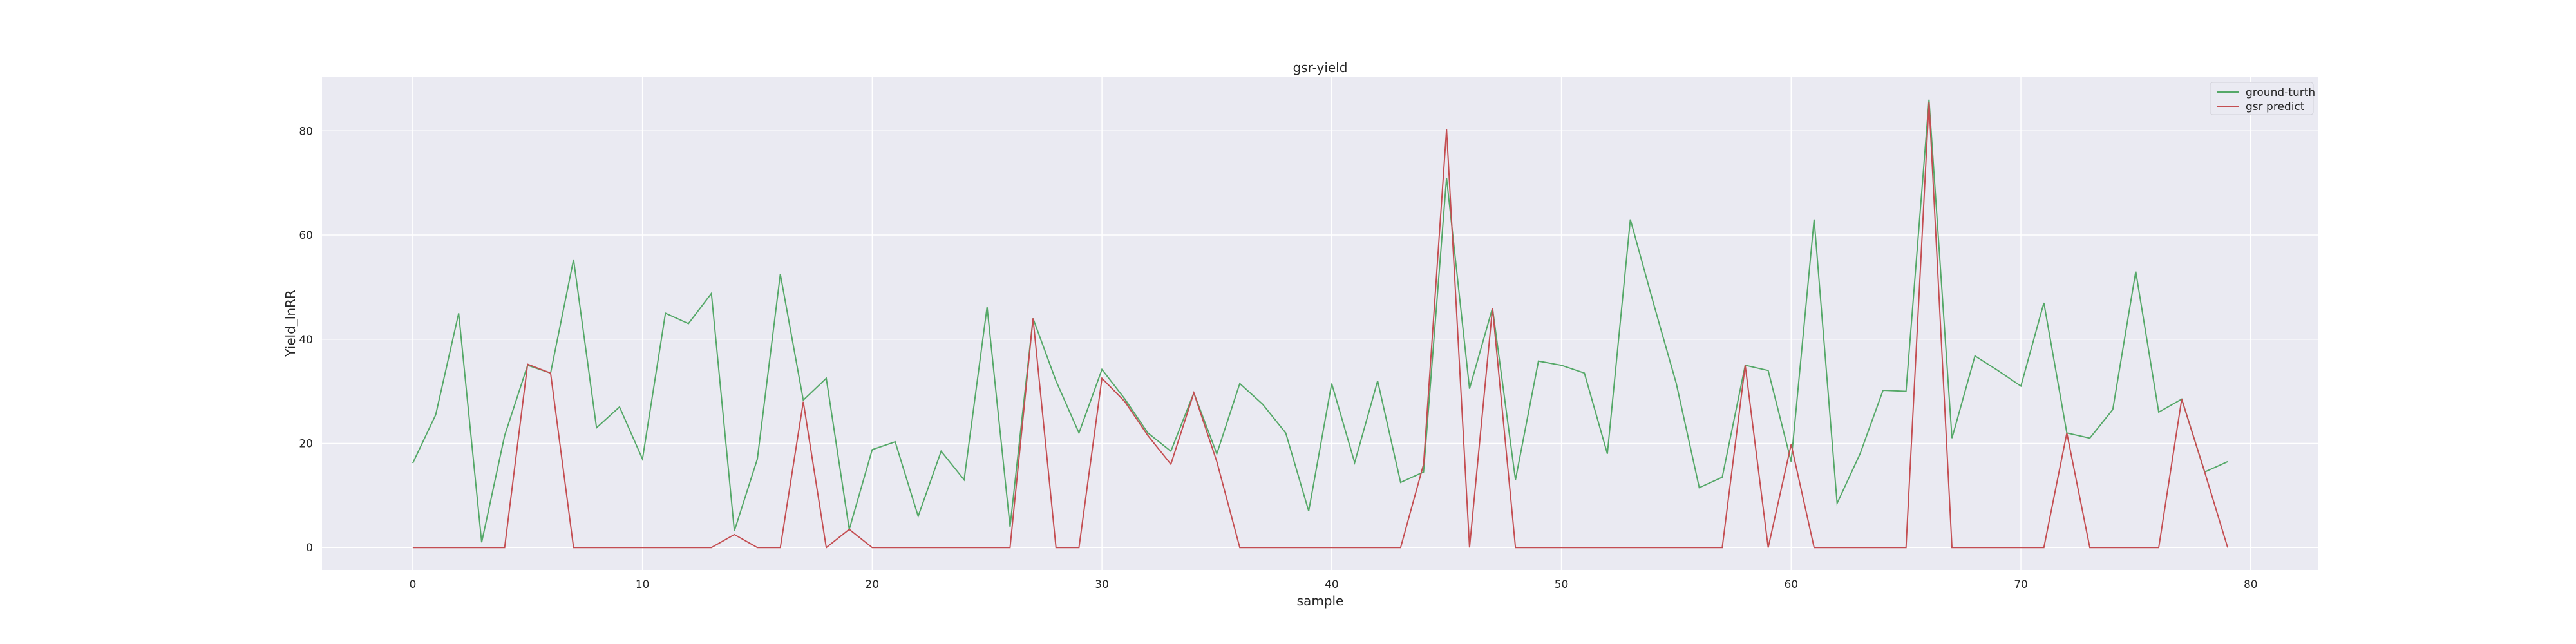 The width and height of the screenshot is (2576, 644). What do you see at coordinates (2275, 107) in the screenshot?
I see `legend-label-gsr-predict: gsr predict` at bounding box center [2275, 107].